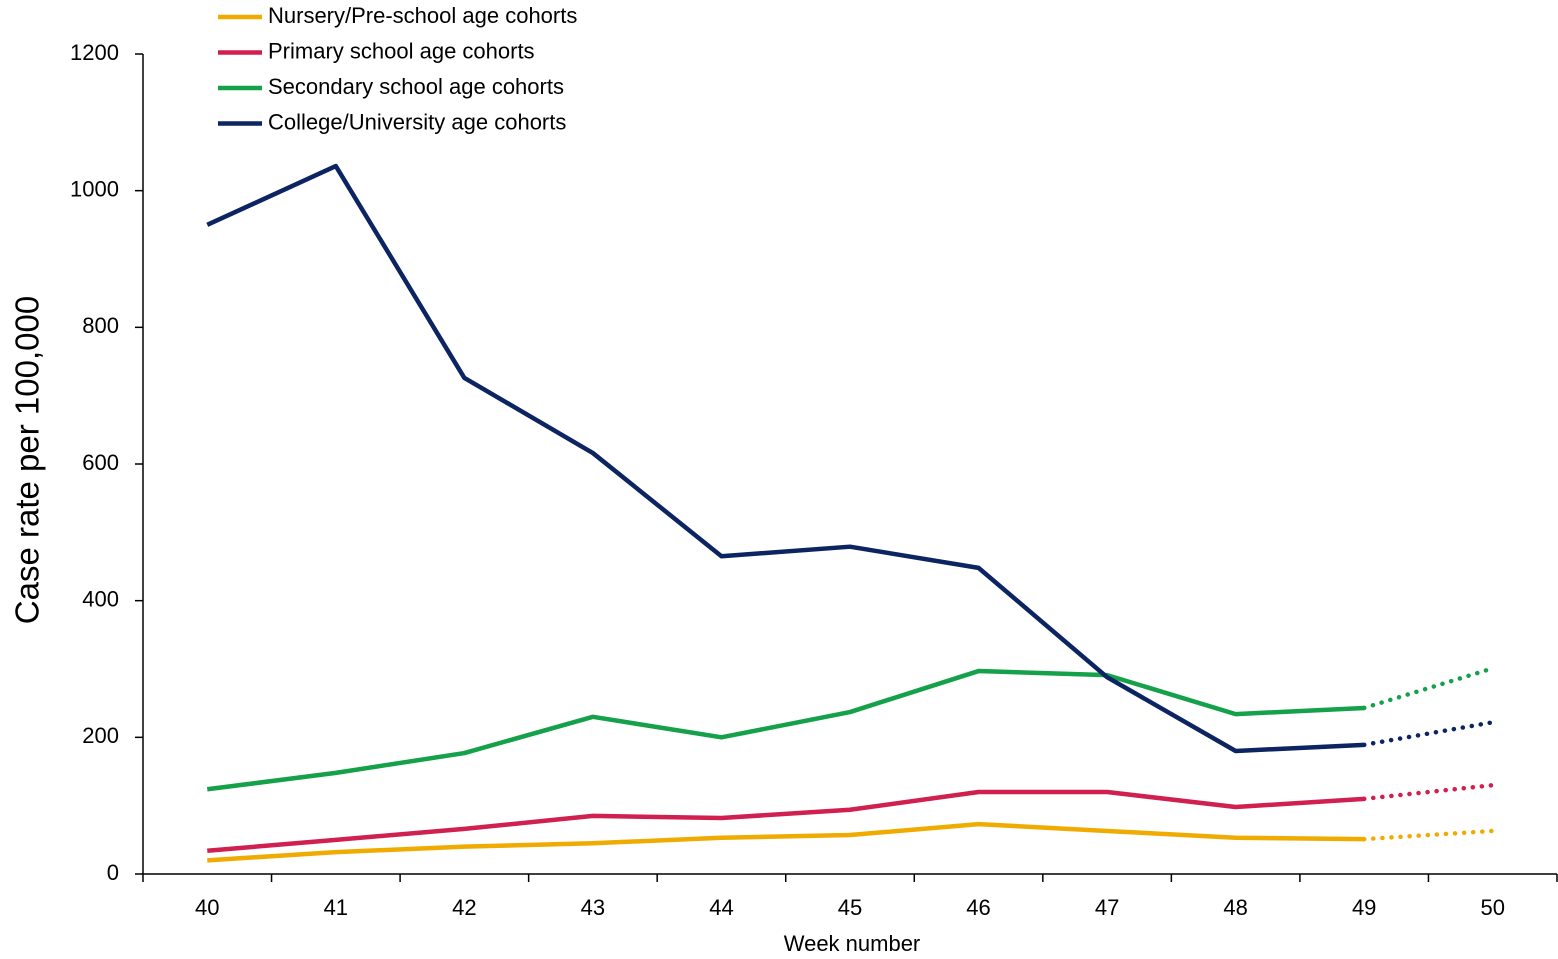 Image resolution: width=1558 pixels, height=959 pixels. What do you see at coordinates (27, 460) in the screenshot?
I see `y-axis-title: Case rate per 100,000` at bounding box center [27, 460].